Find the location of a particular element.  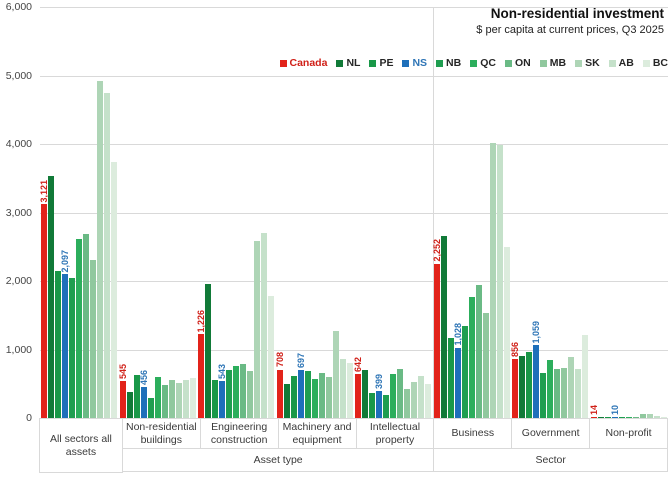

bar-value-label: 14 is located at coordinates (593, 409).